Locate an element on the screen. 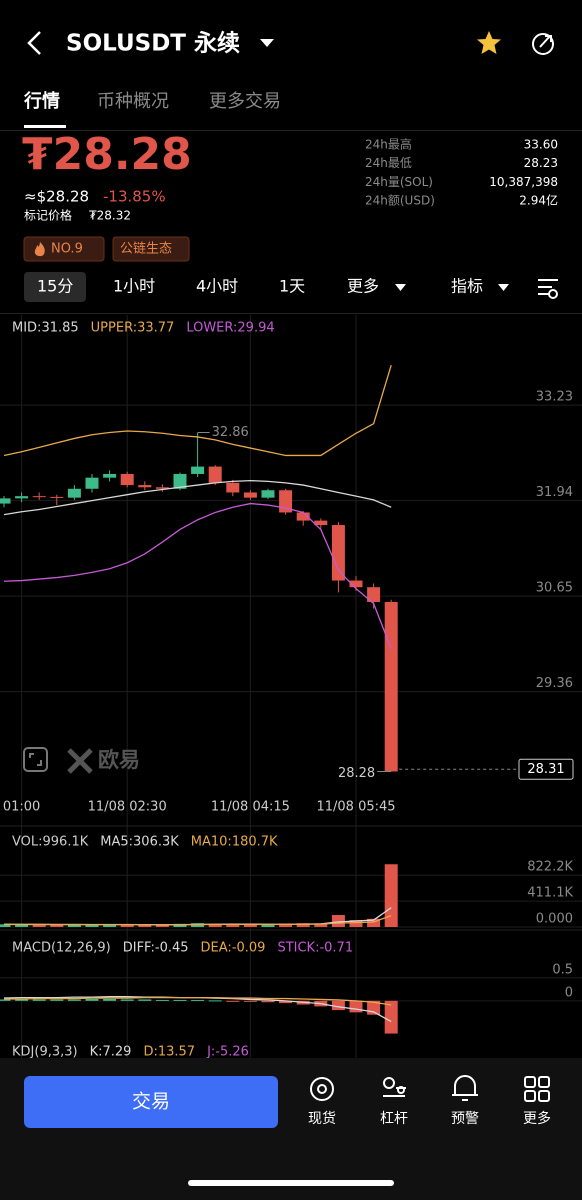  tab: 行情 is located at coordinates (41, 101).